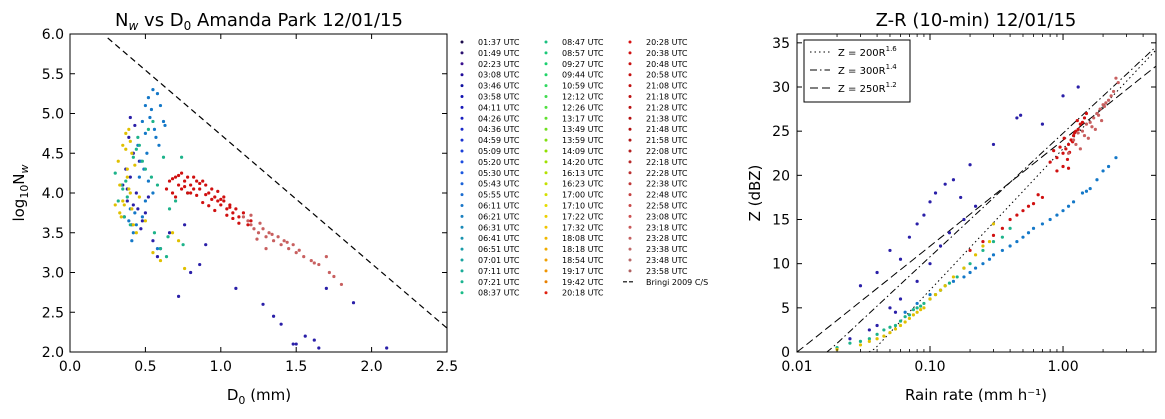 This screenshot has width=1165, height=419. Describe the element at coordinates (499, 227) in the screenshot. I see `legend-entry: 06:31 UTC` at that location.